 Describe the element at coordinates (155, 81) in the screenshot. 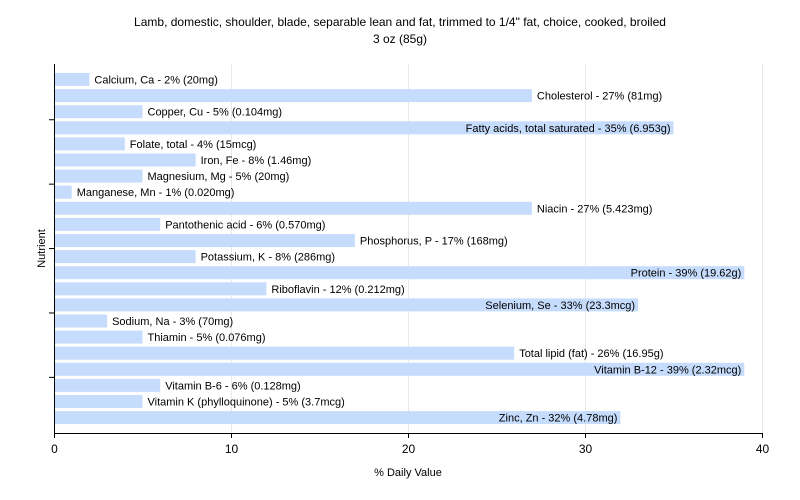

I see `bar-label: Calcium, Ca - 2% (20mg)` at that location.